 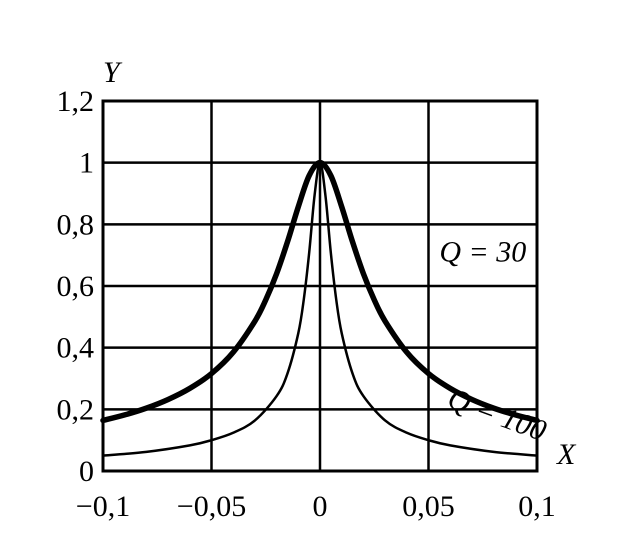 What do you see at coordinates (496, 415) in the screenshot?
I see `series-label-q100: Q = 100` at bounding box center [496, 415].